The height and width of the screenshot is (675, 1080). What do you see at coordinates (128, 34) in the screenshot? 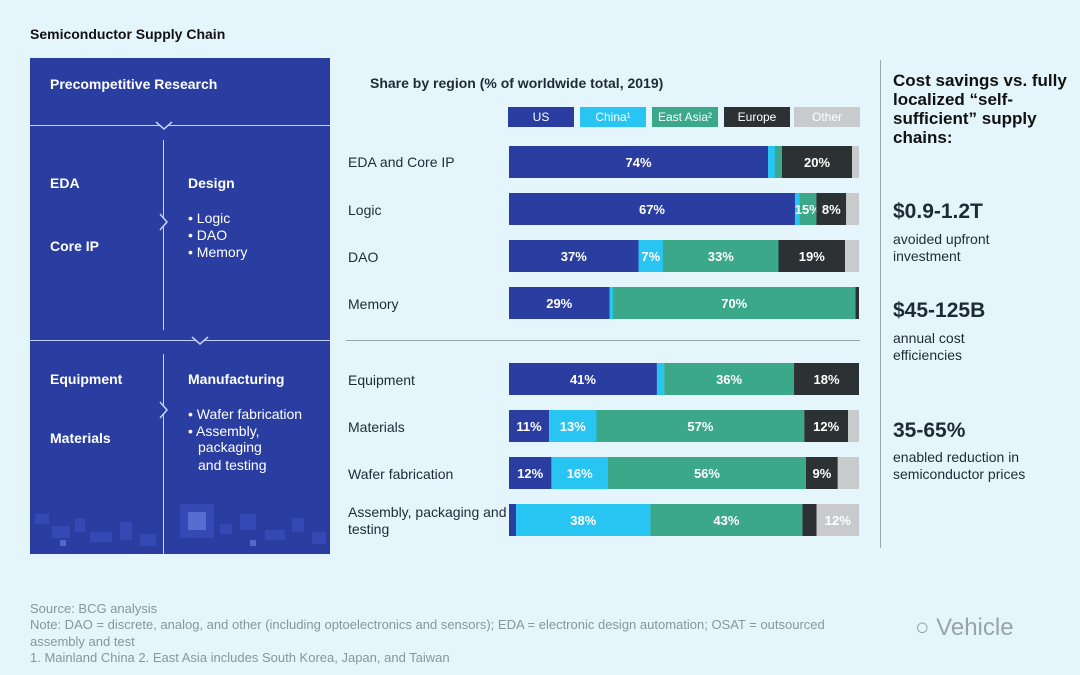
I see `page-title: Semiconductor Supply Chain` at bounding box center [128, 34].